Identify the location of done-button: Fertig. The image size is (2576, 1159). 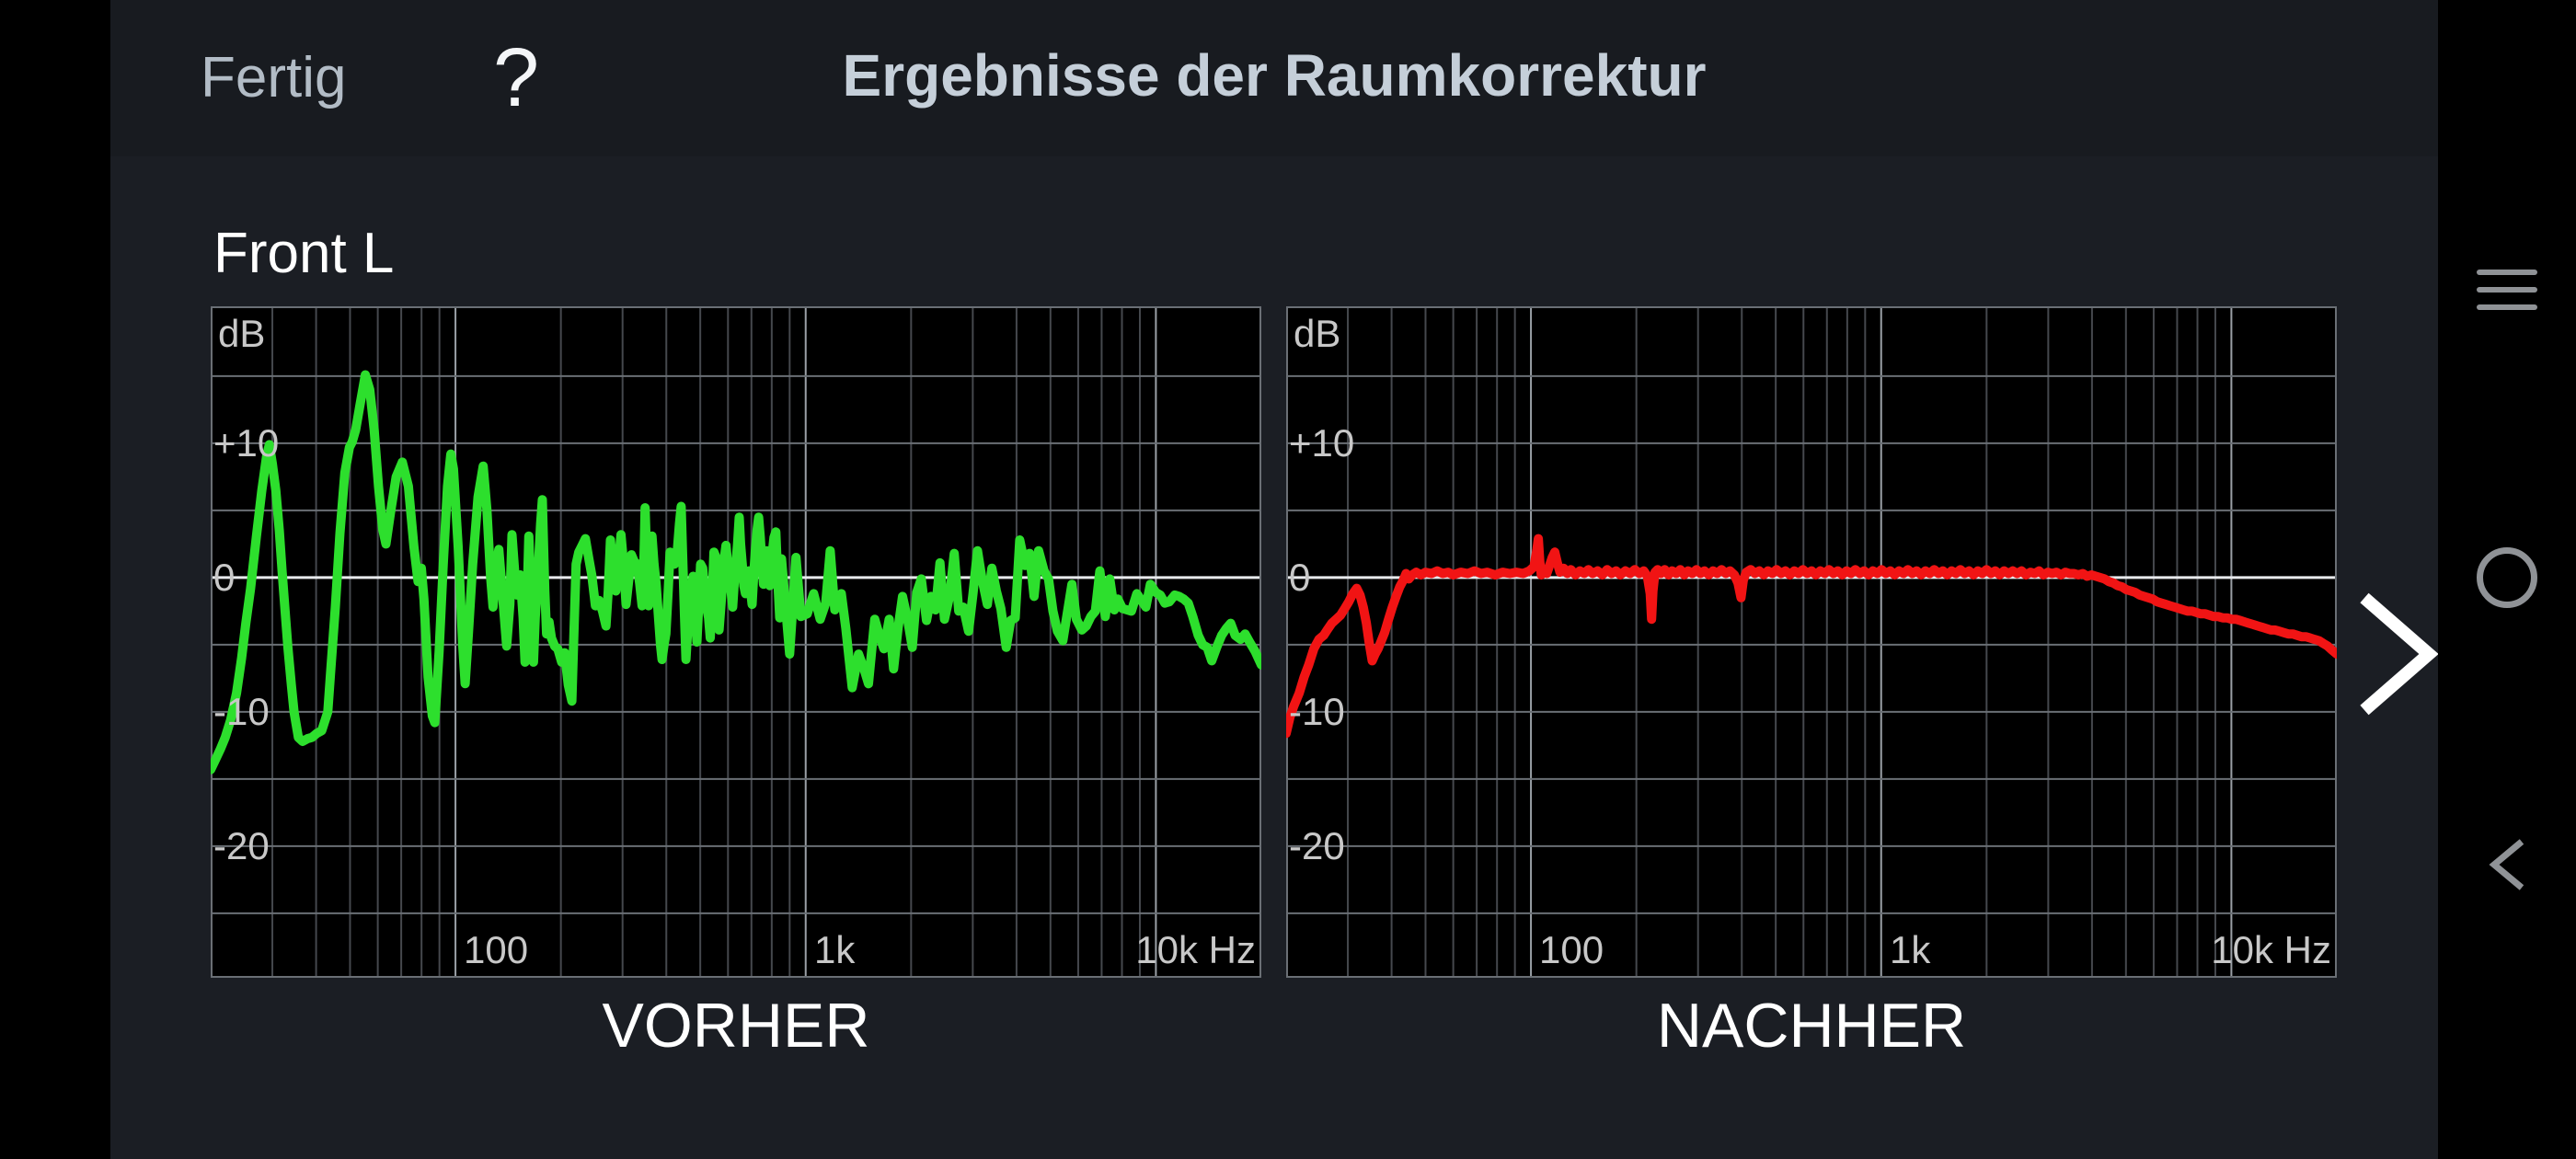
(273, 78).